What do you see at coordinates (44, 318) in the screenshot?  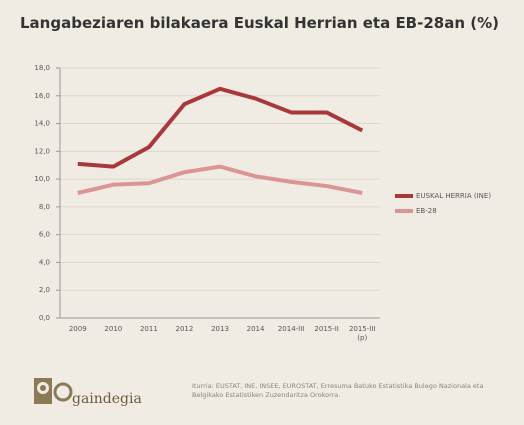 I see `y-tick-label: 0,0` at bounding box center [44, 318].